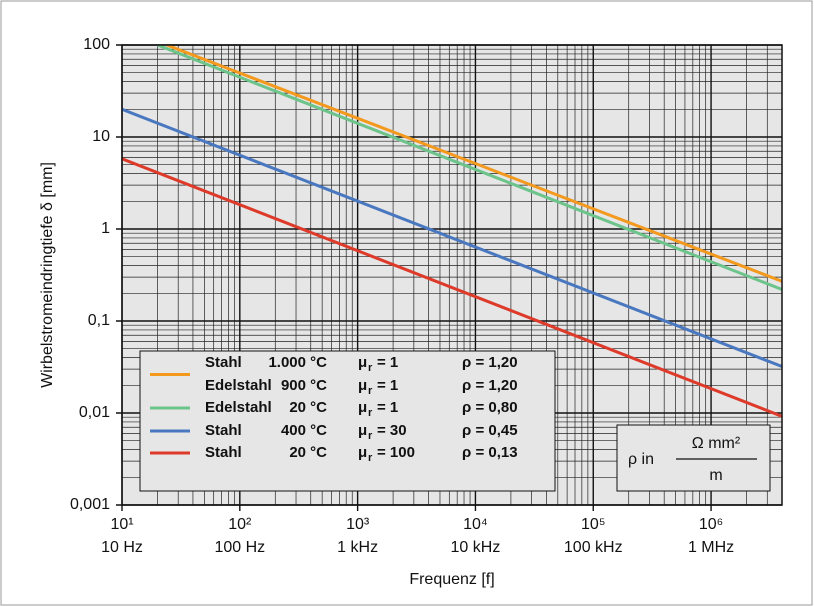 The image size is (814, 607). What do you see at coordinates (396, 452) in the screenshot?
I see `legend-mu-value: = 100` at bounding box center [396, 452].